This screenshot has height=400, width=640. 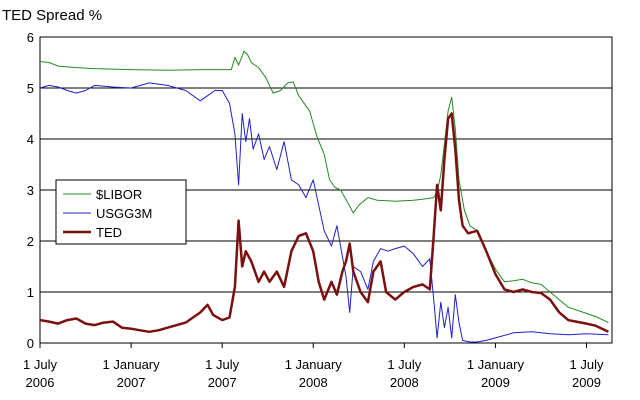 I want to click on legend-box, so click(x=121, y=212).